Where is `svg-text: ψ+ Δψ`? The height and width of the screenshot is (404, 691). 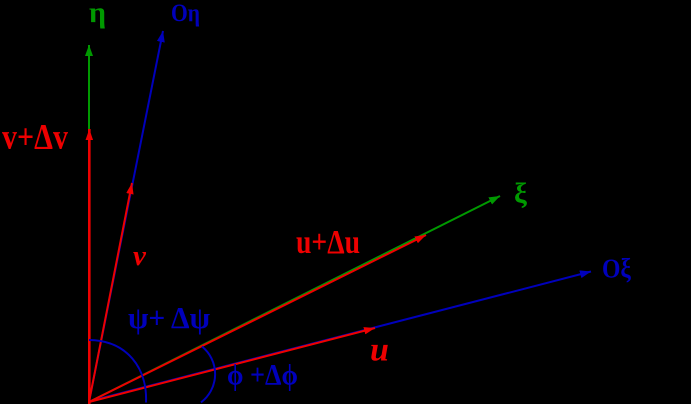
svg-text: ψ+ Δψ is located at coordinates (169, 317).